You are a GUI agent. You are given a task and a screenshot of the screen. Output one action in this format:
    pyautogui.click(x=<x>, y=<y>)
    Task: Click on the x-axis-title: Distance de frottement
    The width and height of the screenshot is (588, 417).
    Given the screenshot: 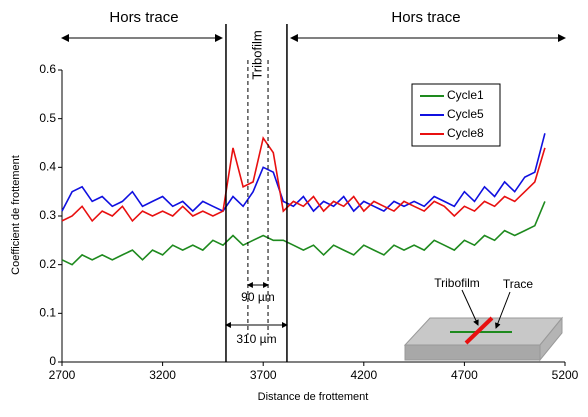 What is the action you would take?
    pyautogui.click(x=313, y=397)
    